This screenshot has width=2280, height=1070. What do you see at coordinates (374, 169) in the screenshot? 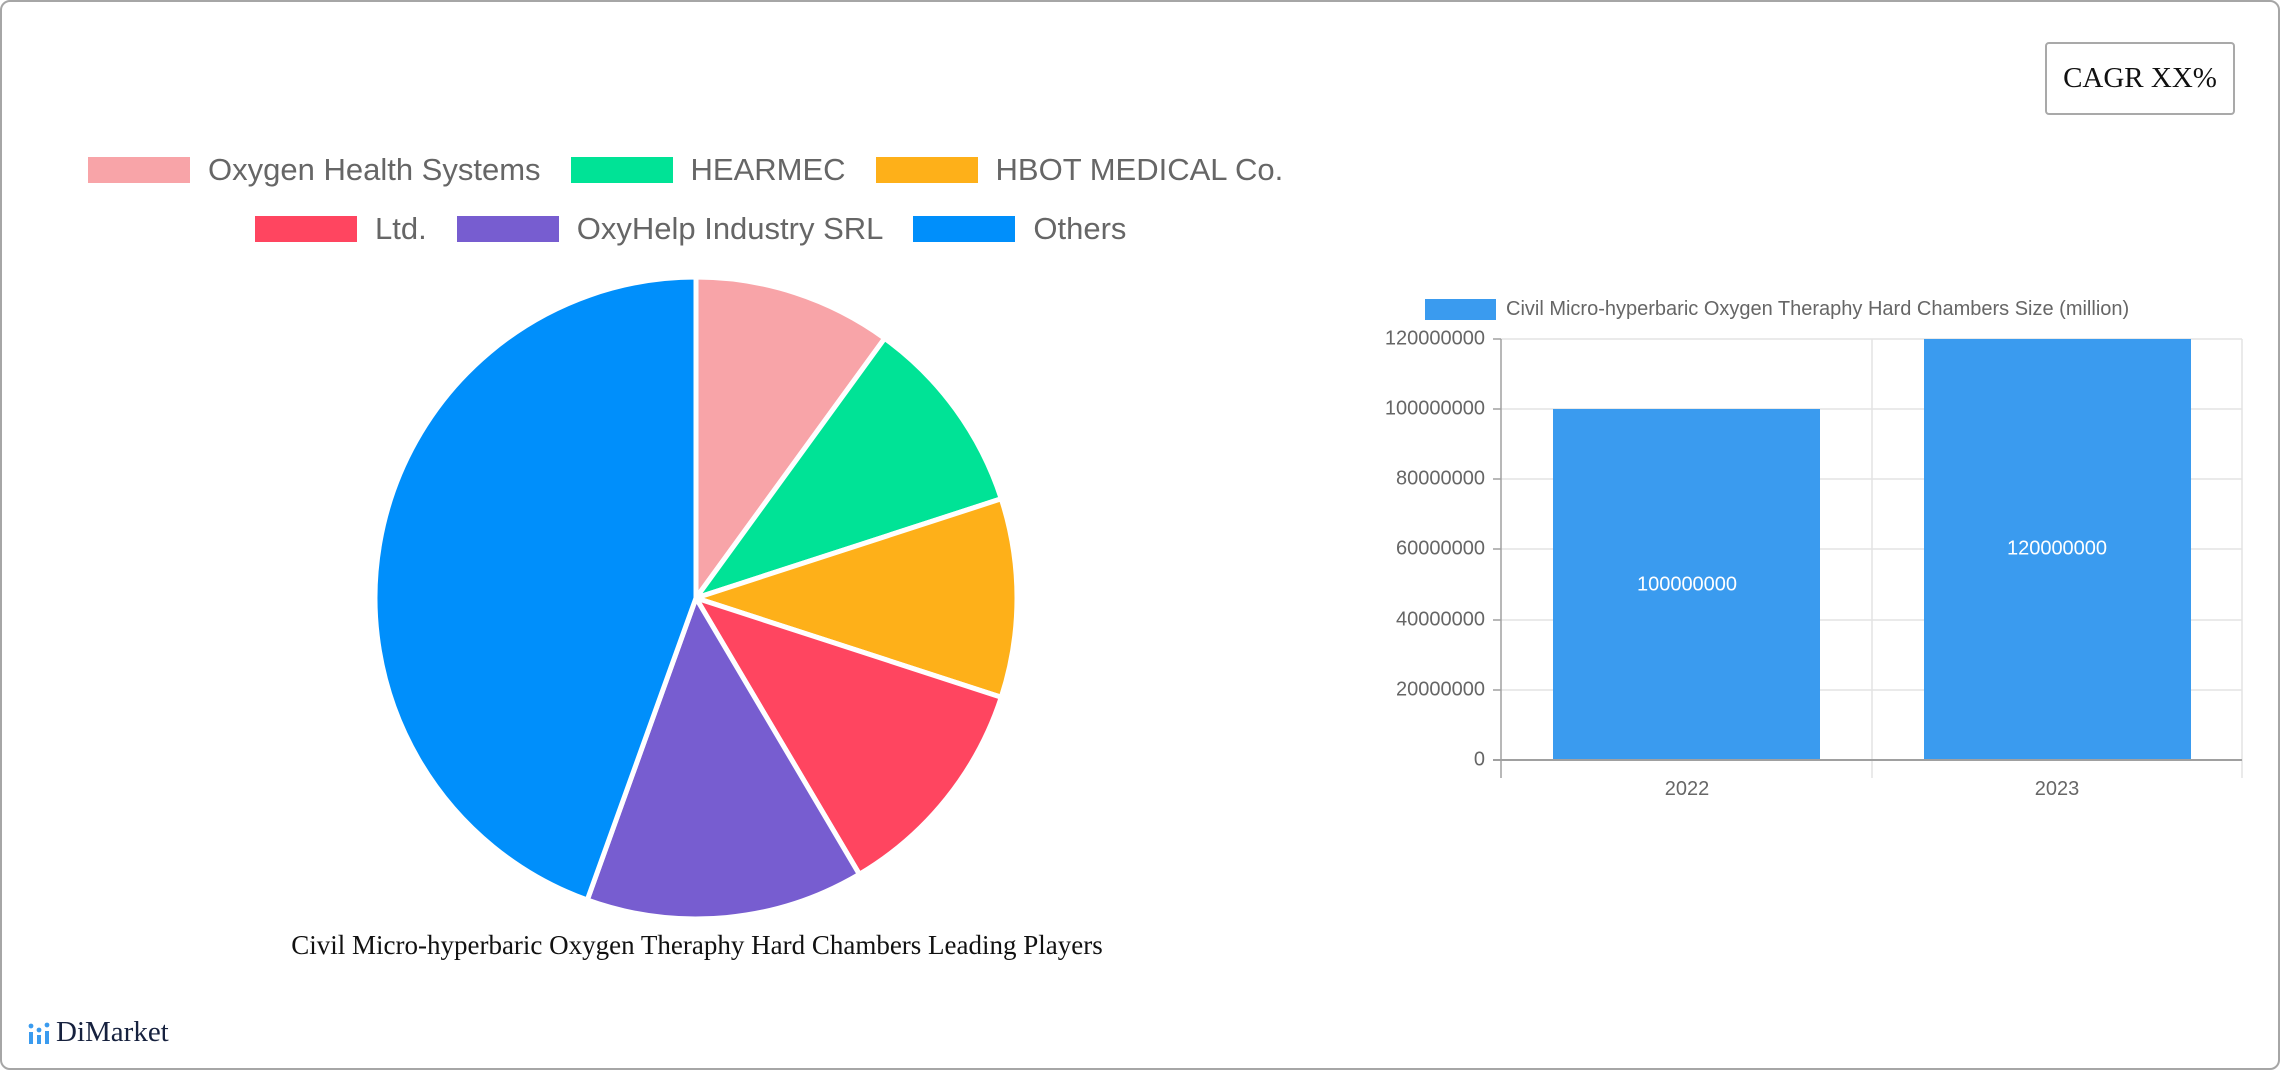
I see `legend-label: Oxygen Health Systems` at bounding box center [374, 169].